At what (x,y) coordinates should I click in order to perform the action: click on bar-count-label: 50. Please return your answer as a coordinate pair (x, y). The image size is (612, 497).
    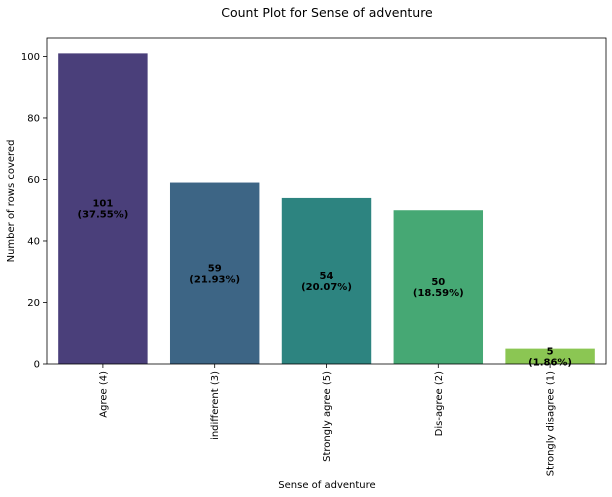
    Looking at the image, I should click on (438, 282).